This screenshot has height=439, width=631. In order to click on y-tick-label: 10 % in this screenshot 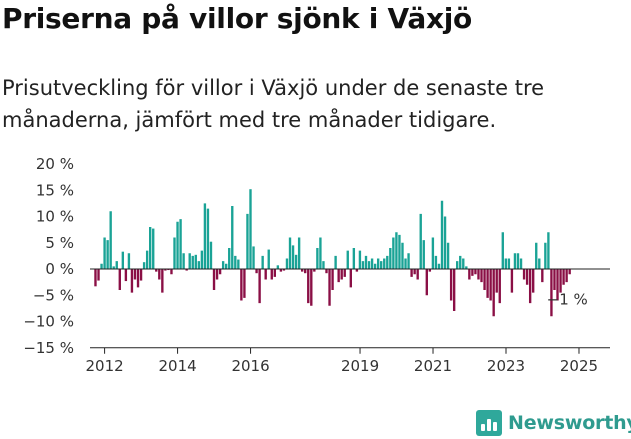, I will do `click(55, 217)`.